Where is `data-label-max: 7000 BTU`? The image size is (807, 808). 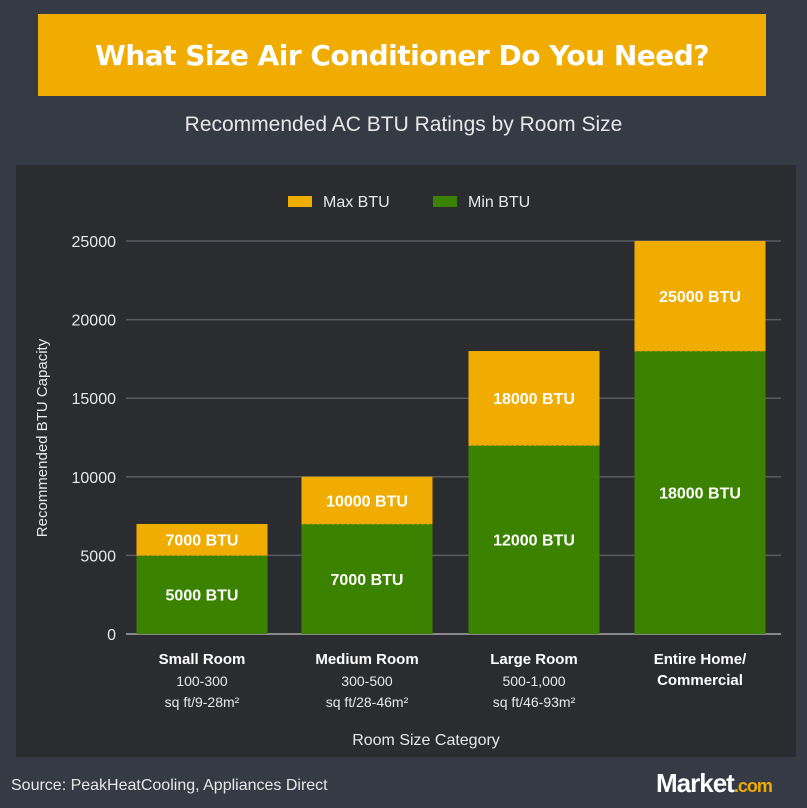 data-label-max: 7000 BTU is located at coordinates (202, 541).